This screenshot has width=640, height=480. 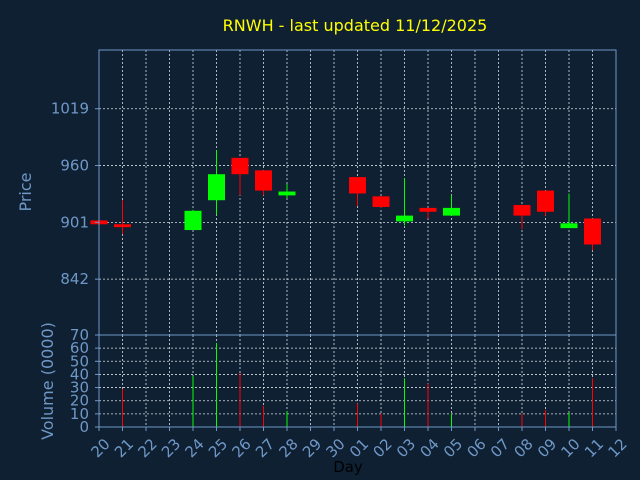 I want to click on volume-tick-label: 20, so click(x=79, y=401).